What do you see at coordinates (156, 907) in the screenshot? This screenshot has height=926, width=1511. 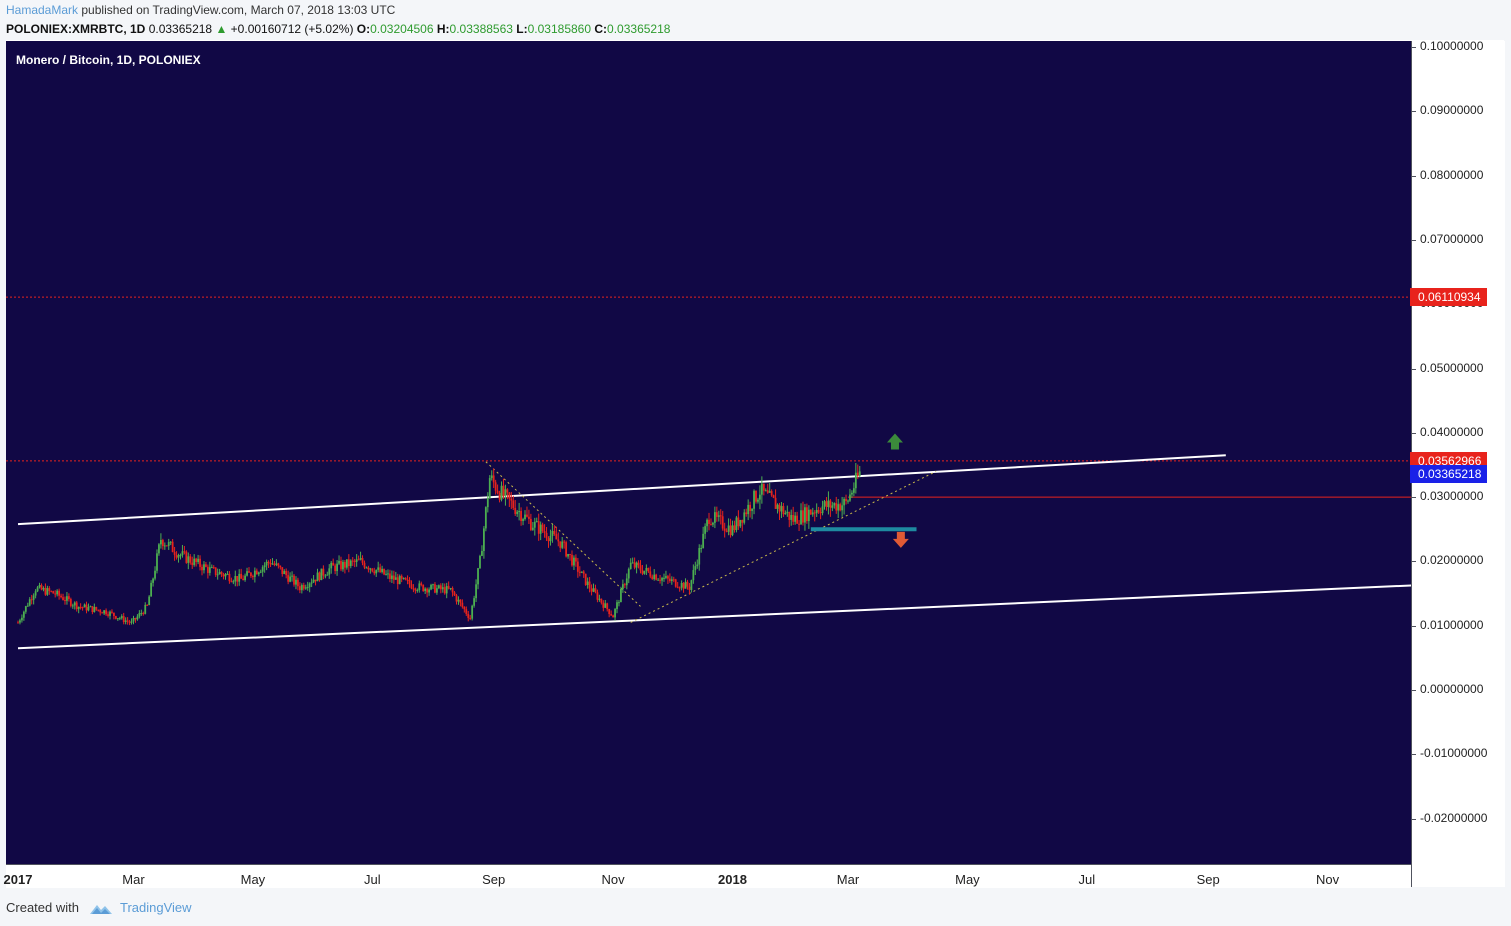 I see `tradingview-brand-link: TradingView` at bounding box center [156, 907].